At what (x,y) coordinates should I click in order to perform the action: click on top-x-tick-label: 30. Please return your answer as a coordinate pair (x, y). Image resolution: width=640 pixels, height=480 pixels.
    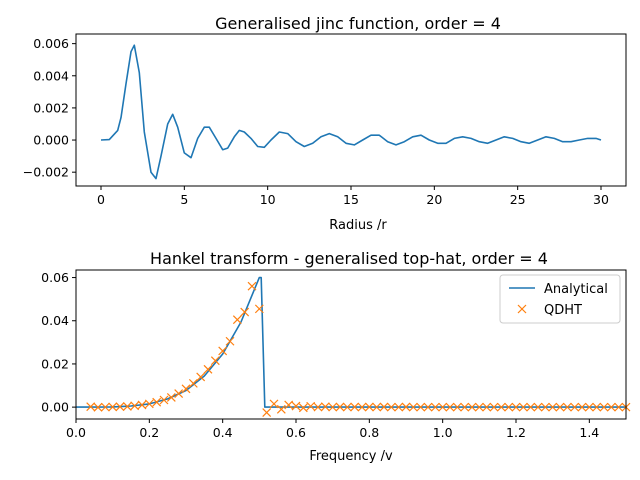
    Looking at the image, I should click on (601, 199).